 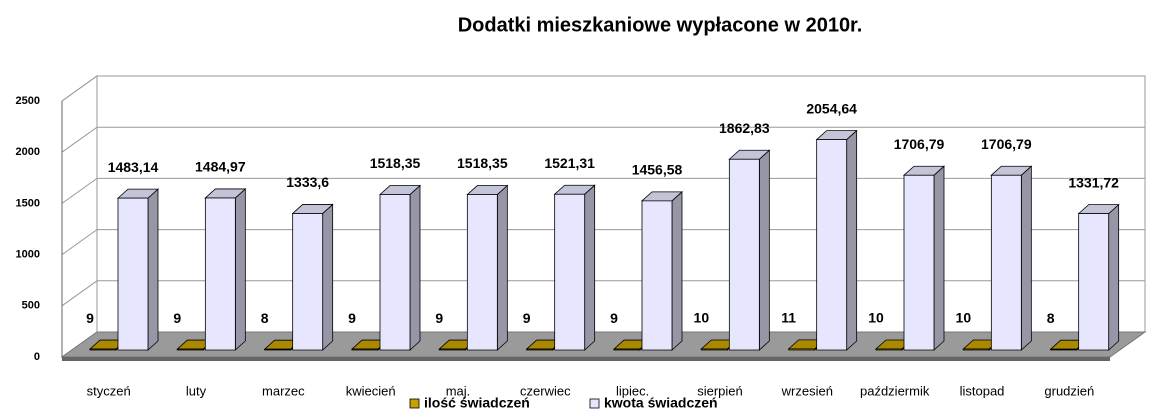 I want to click on x-tick-label: grudzień, so click(x=1069, y=390).